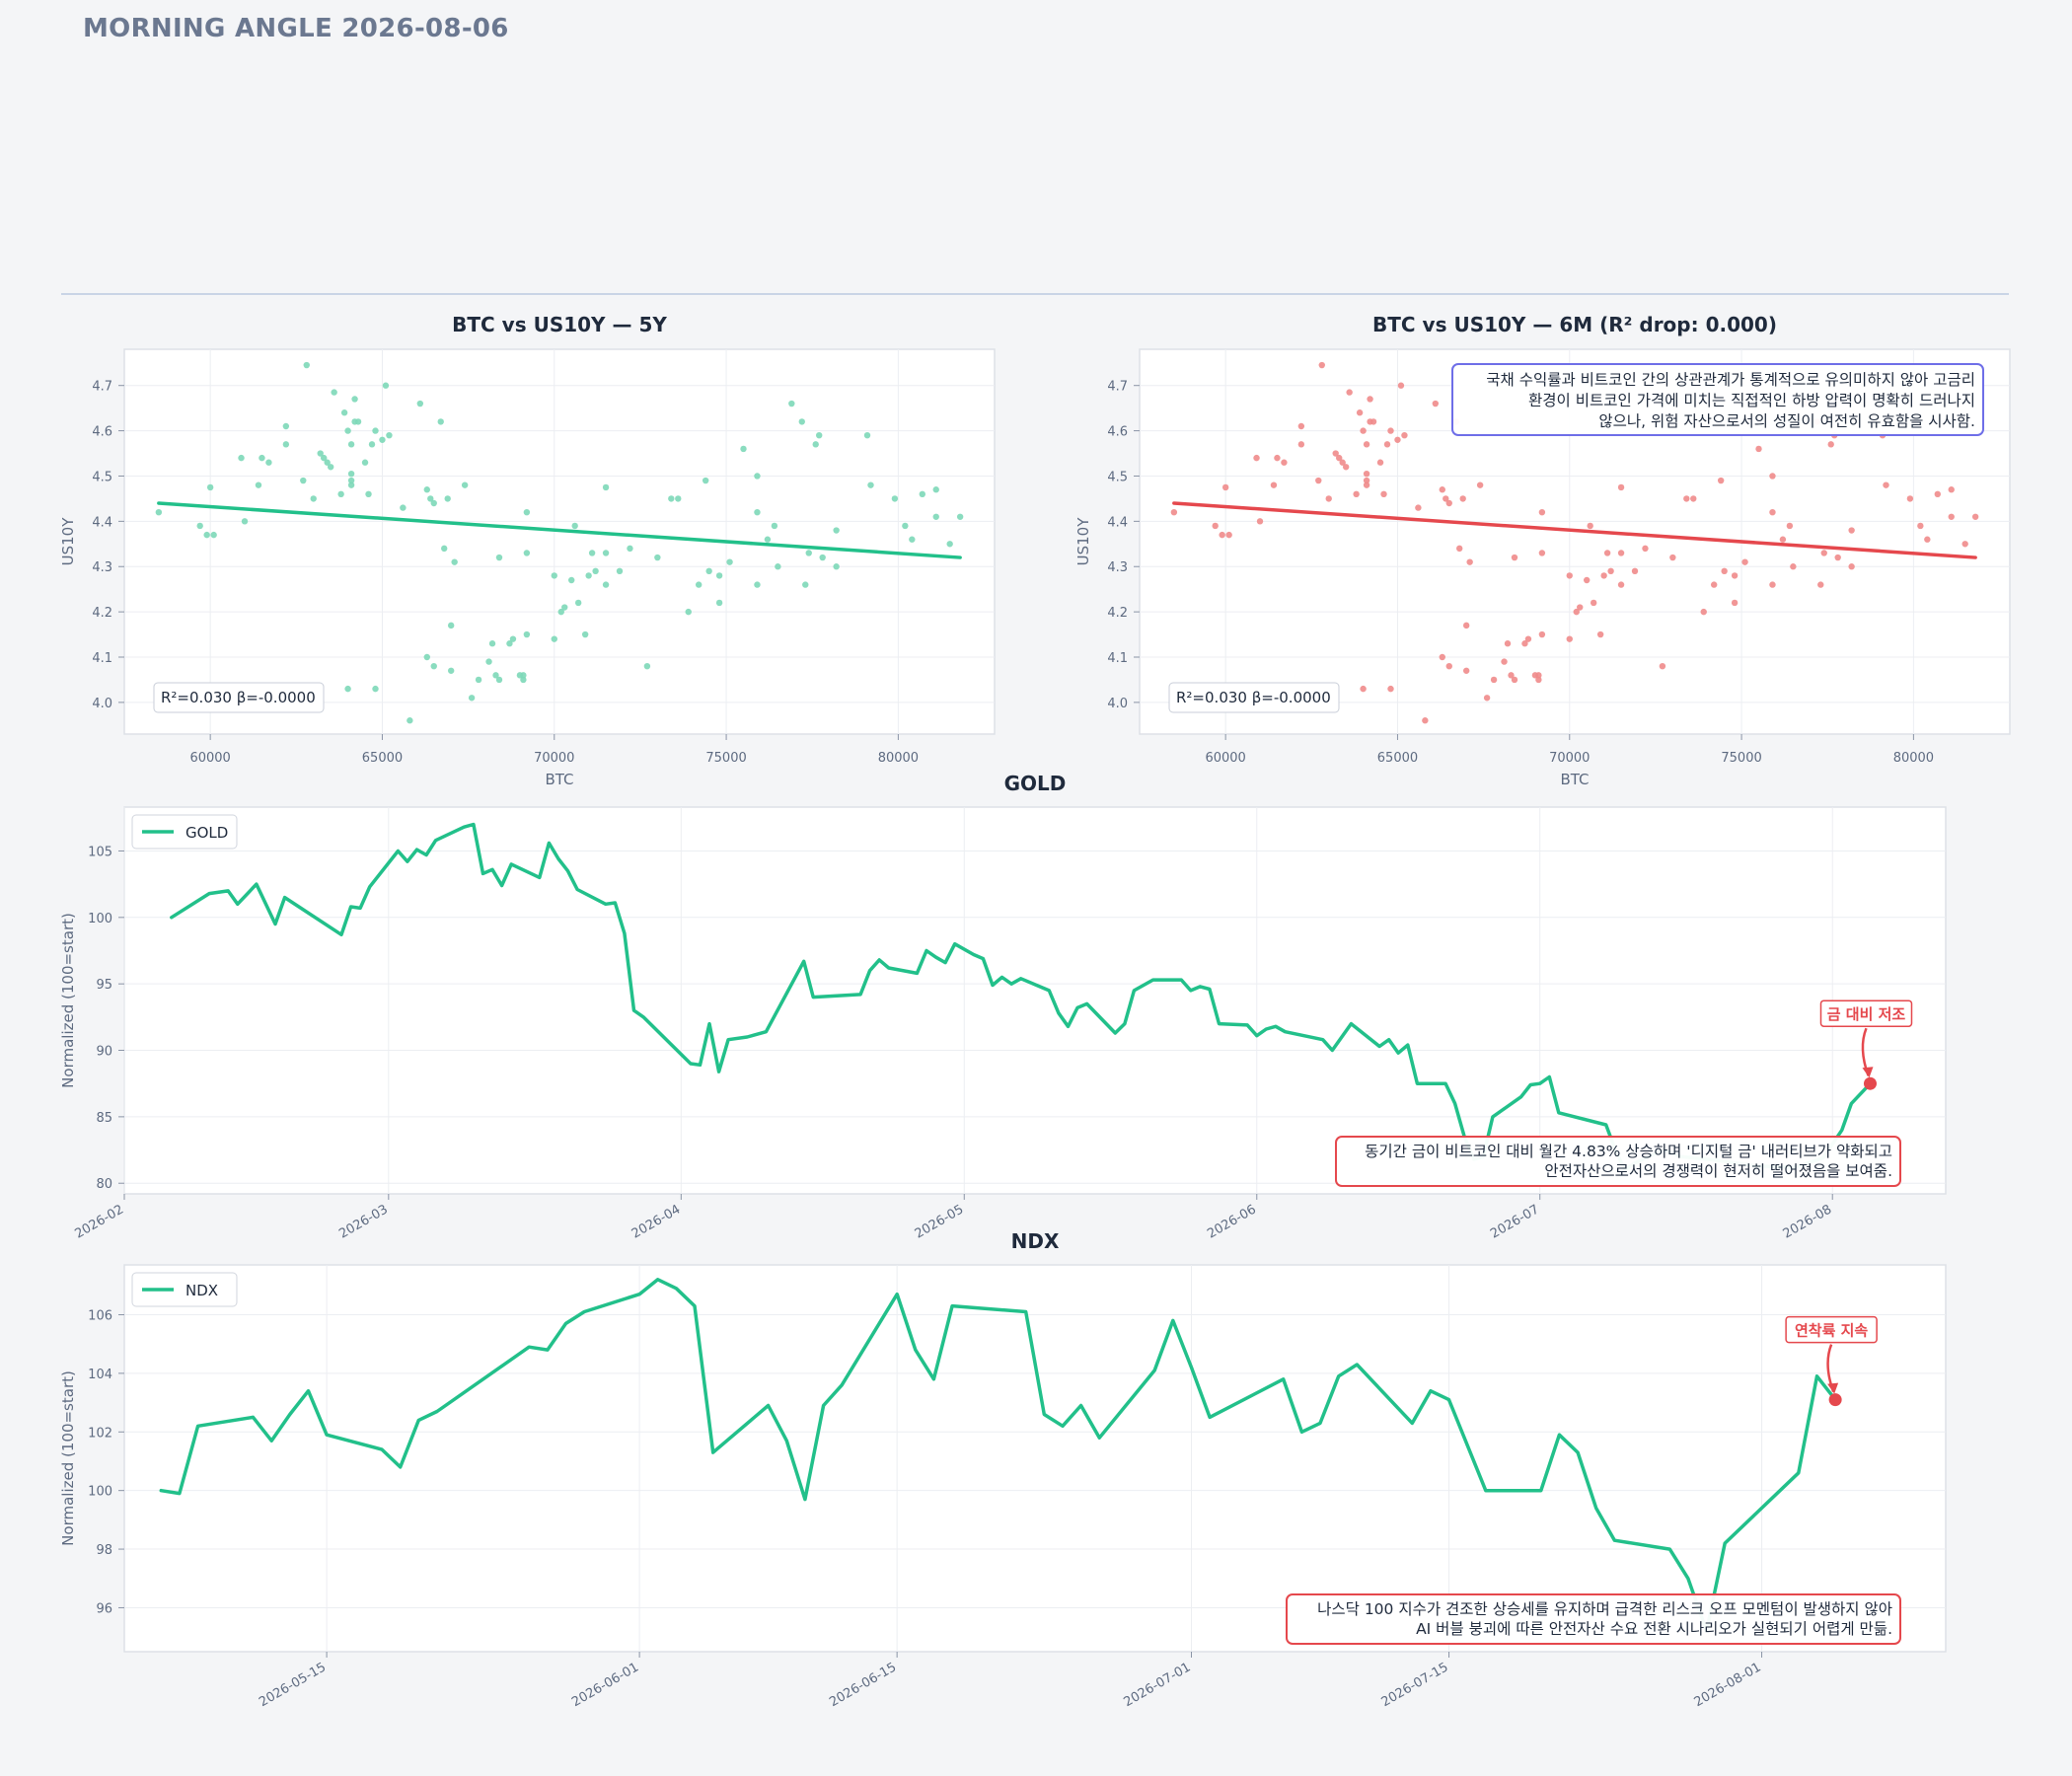 The image size is (2072, 1776). I want to click on y-tick-label: 4.5, so click(102, 477).